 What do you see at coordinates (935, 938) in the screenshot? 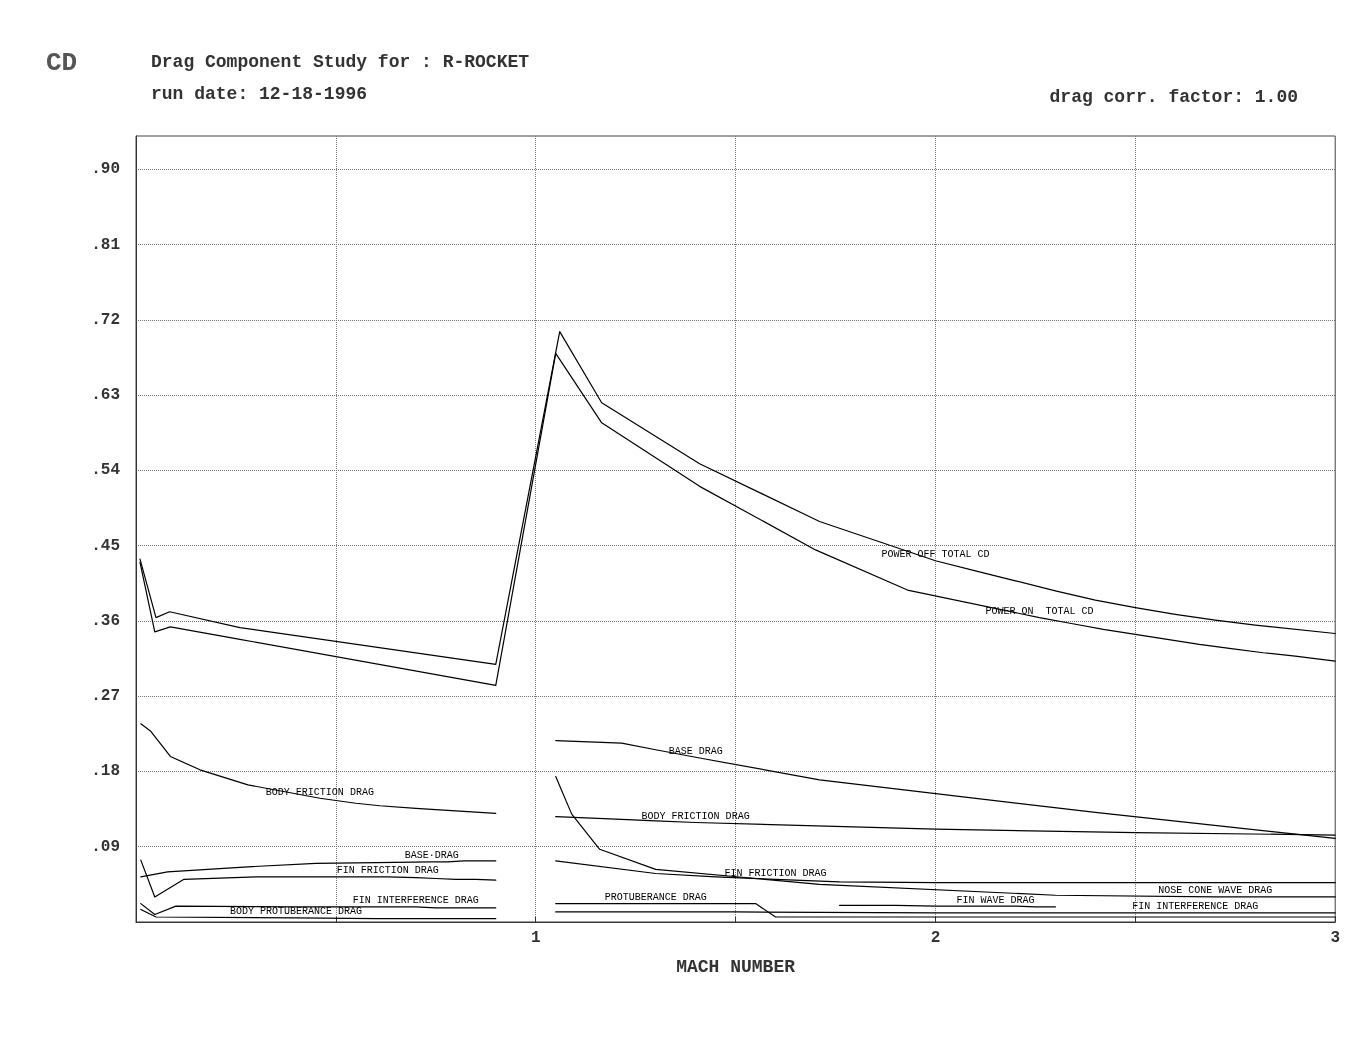
I see `x-tick-label: 2` at bounding box center [935, 938].